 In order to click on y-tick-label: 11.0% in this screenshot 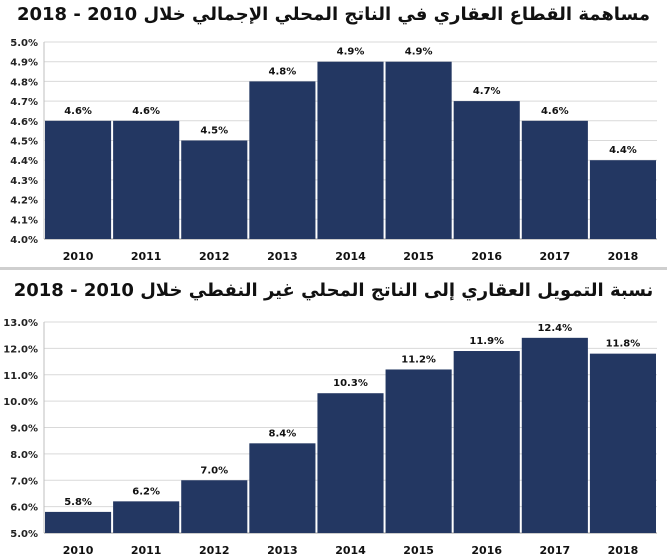, I will do `click(20, 376)`.